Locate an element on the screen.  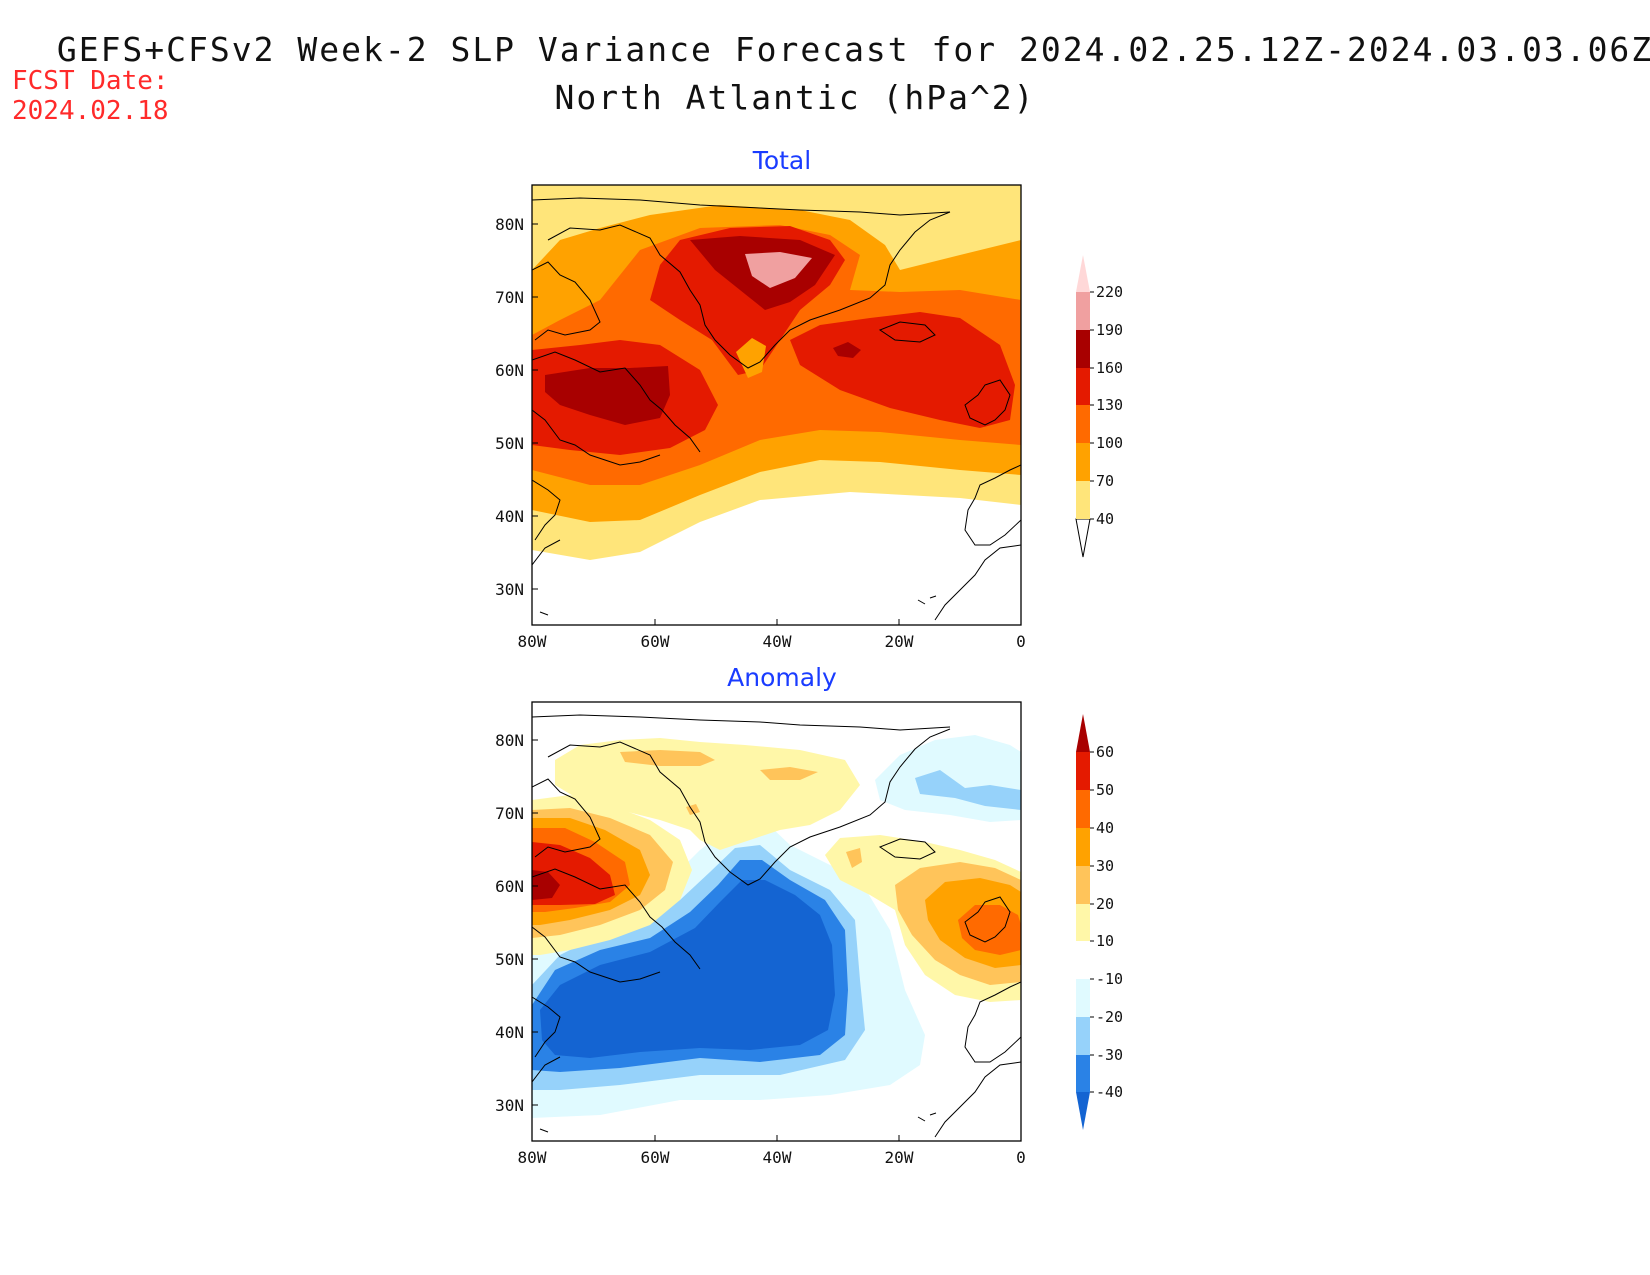
anomaly-colorbar: 60 50 40 30 20 10 -10 -20 -30 -40 is located at coordinates (1099, 922).